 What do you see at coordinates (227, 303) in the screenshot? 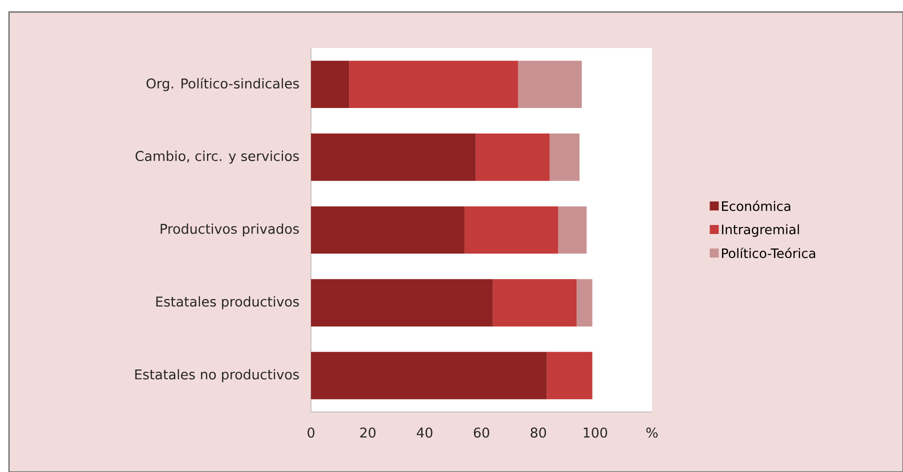
I see `y-tick-label: Estatales productivos` at bounding box center [227, 303].